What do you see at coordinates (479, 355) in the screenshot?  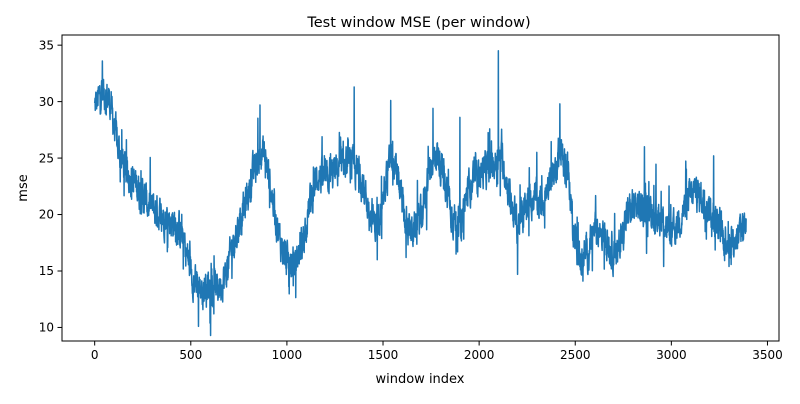 I see `x-tick-label: 2000` at bounding box center [479, 355].